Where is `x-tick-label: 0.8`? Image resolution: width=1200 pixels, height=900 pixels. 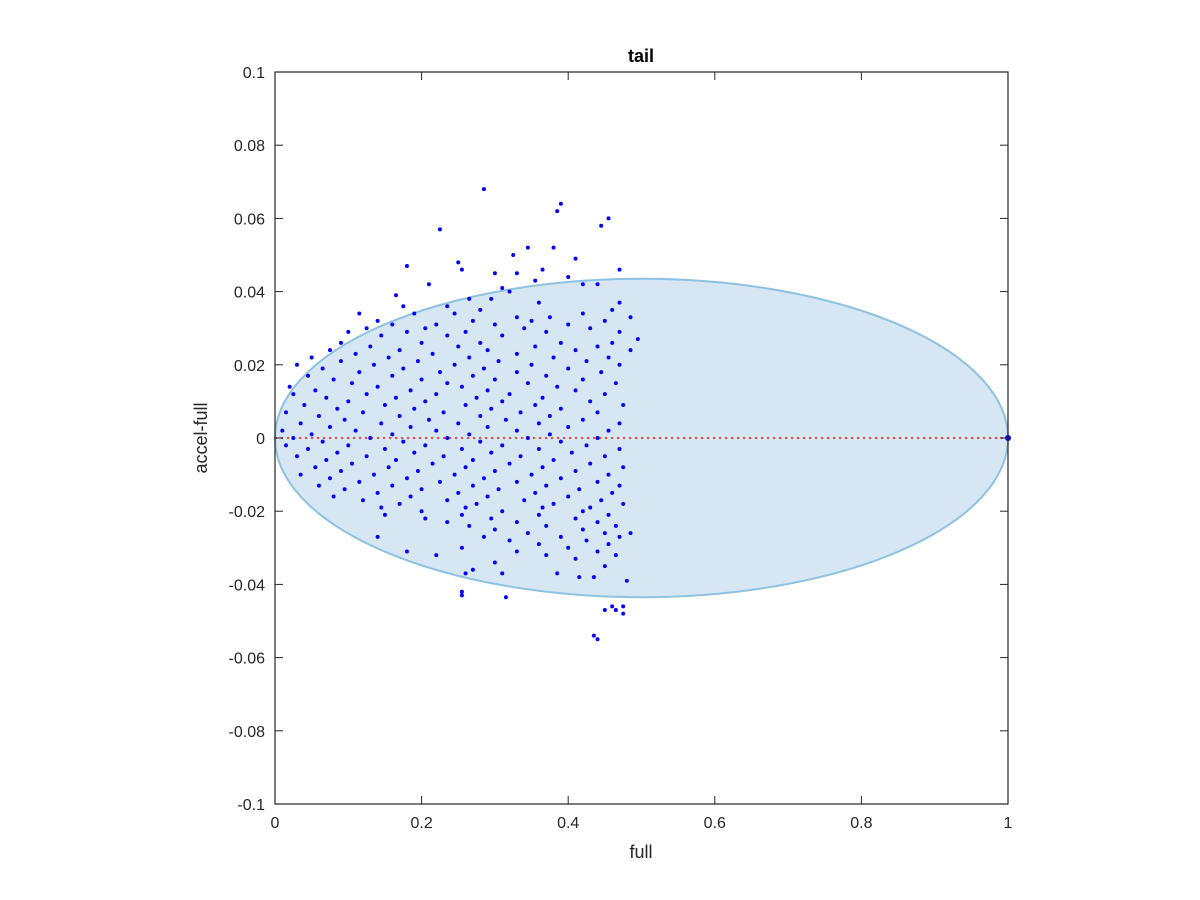 x-tick-label: 0.8 is located at coordinates (861, 823).